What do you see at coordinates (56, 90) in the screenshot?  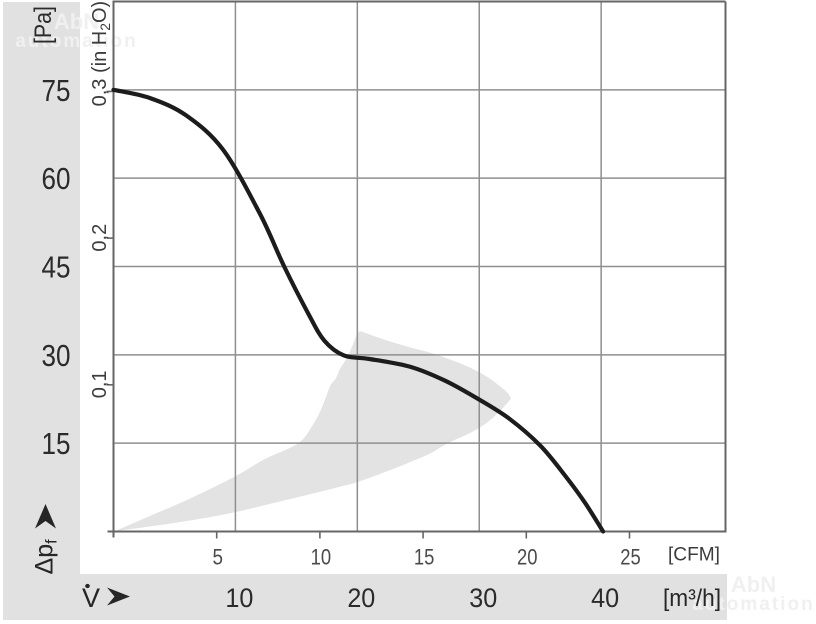 I see `y-axis-tick-label: 75` at bounding box center [56, 90].